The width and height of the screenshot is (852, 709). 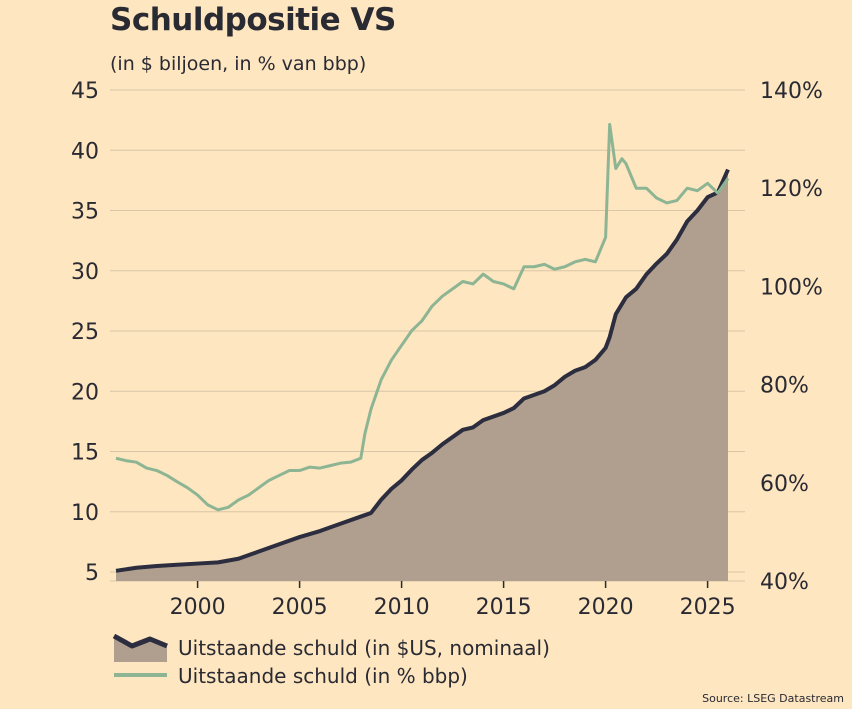 I want to click on legend-area-swatch-line, so click(x=140, y=641).